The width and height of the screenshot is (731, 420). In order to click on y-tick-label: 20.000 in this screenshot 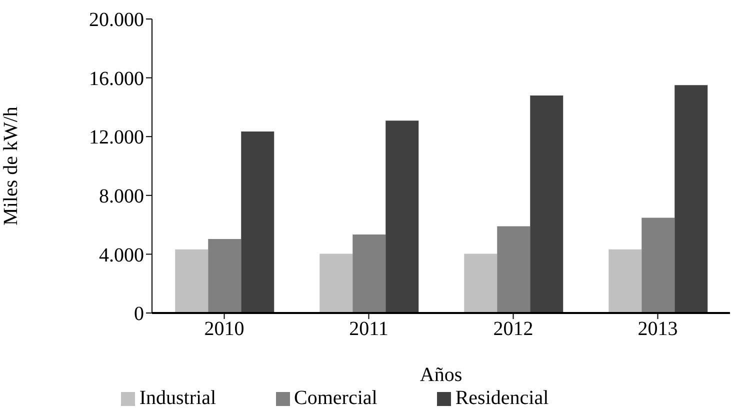, I will do `click(116, 20)`.